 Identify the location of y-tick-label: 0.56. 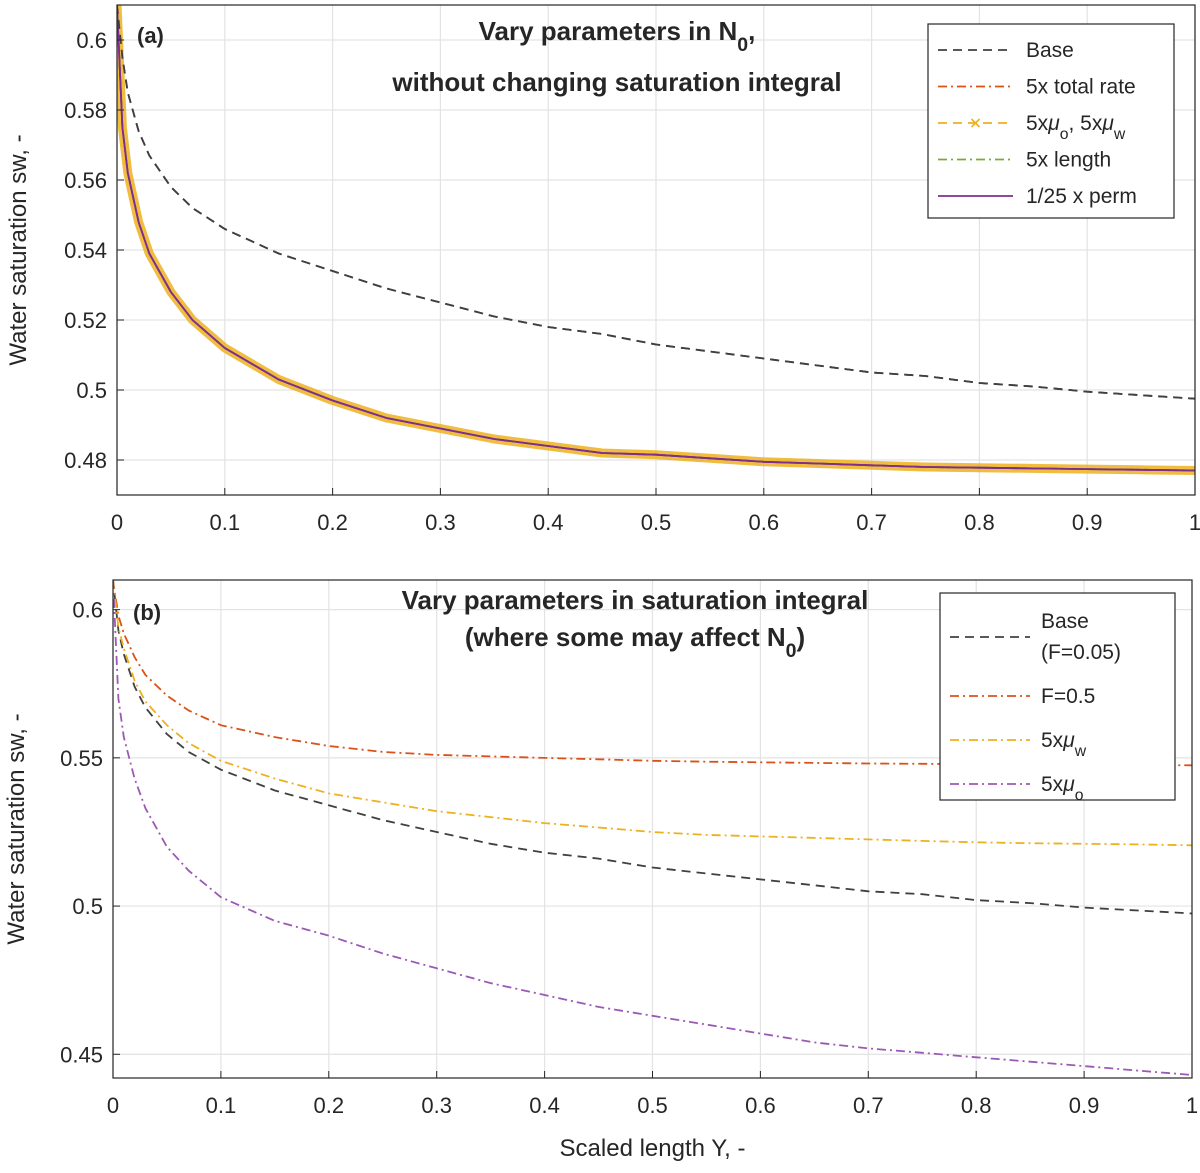
(85, 180).